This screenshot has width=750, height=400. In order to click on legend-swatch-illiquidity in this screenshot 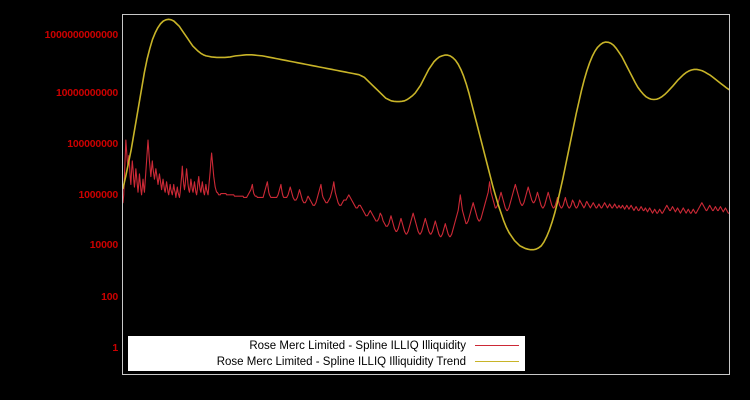, I will do `click(497, 345)`.